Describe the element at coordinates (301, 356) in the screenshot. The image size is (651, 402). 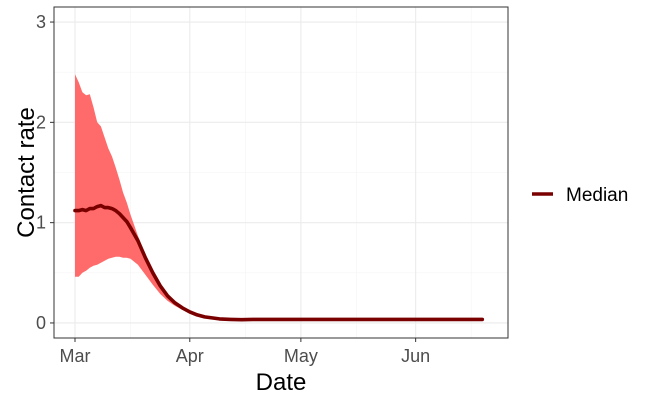
I see `x-tick-label: May` at that location.